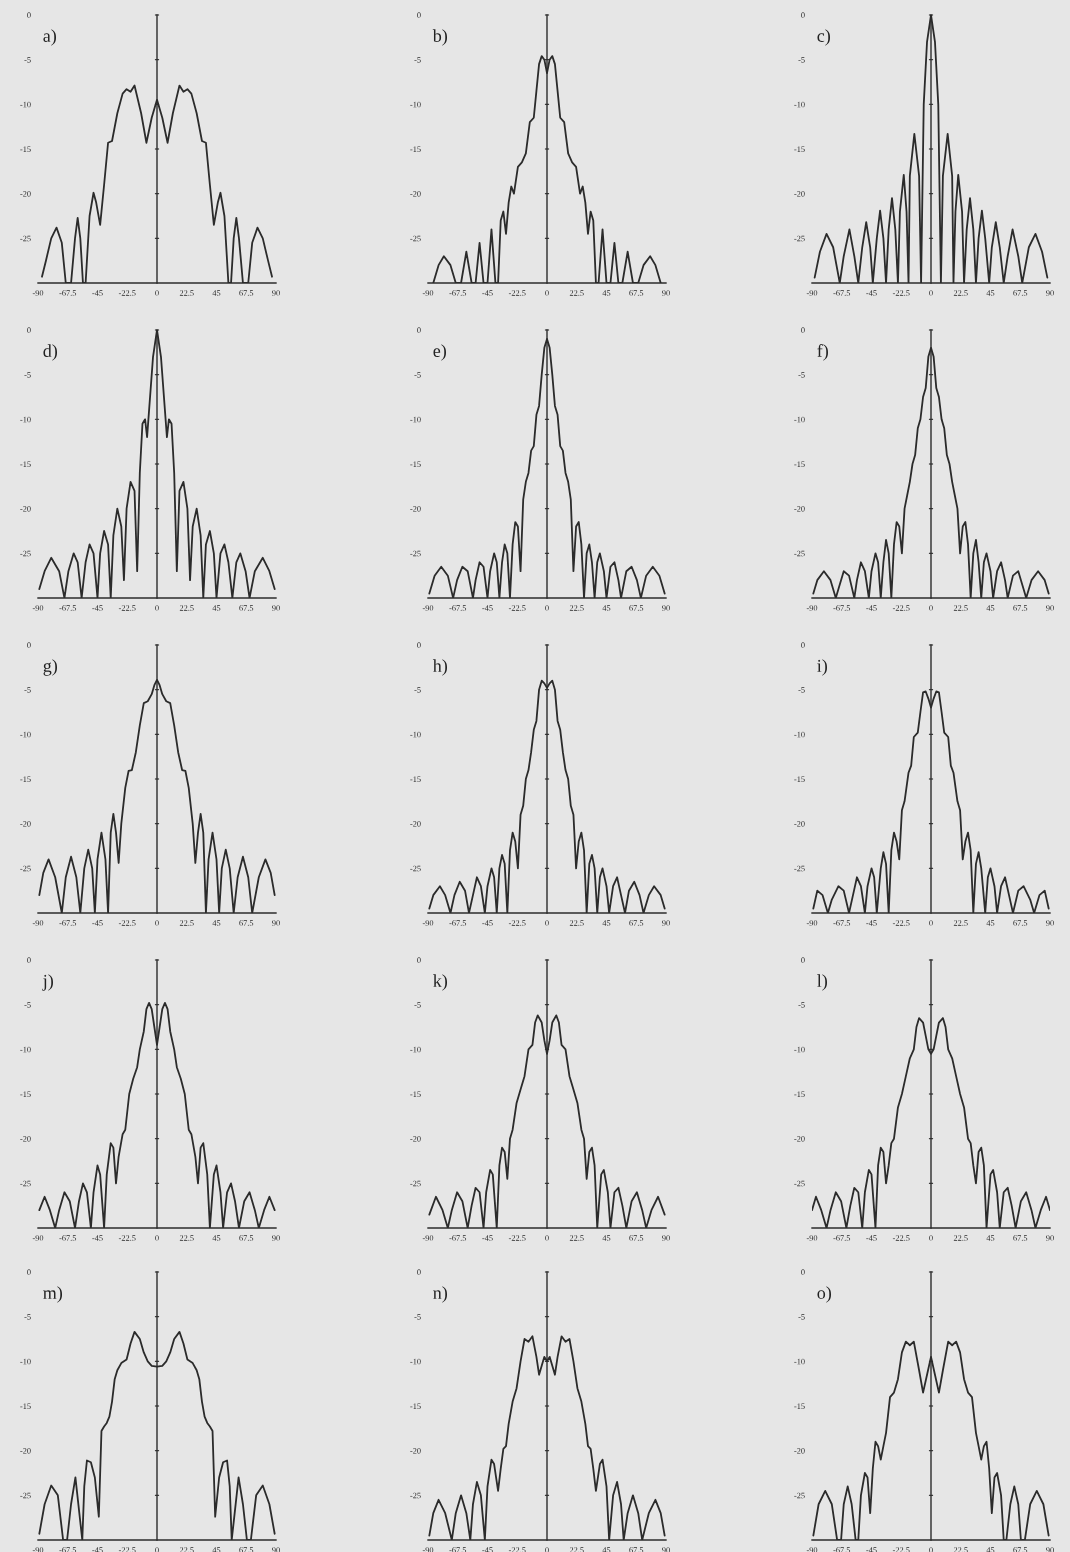 This screenshot has width=1070, height=1552. What do you see at coordinates (53, 1294) in the screenshot?
I see `text: m)` at bounding box center [53, 1294].